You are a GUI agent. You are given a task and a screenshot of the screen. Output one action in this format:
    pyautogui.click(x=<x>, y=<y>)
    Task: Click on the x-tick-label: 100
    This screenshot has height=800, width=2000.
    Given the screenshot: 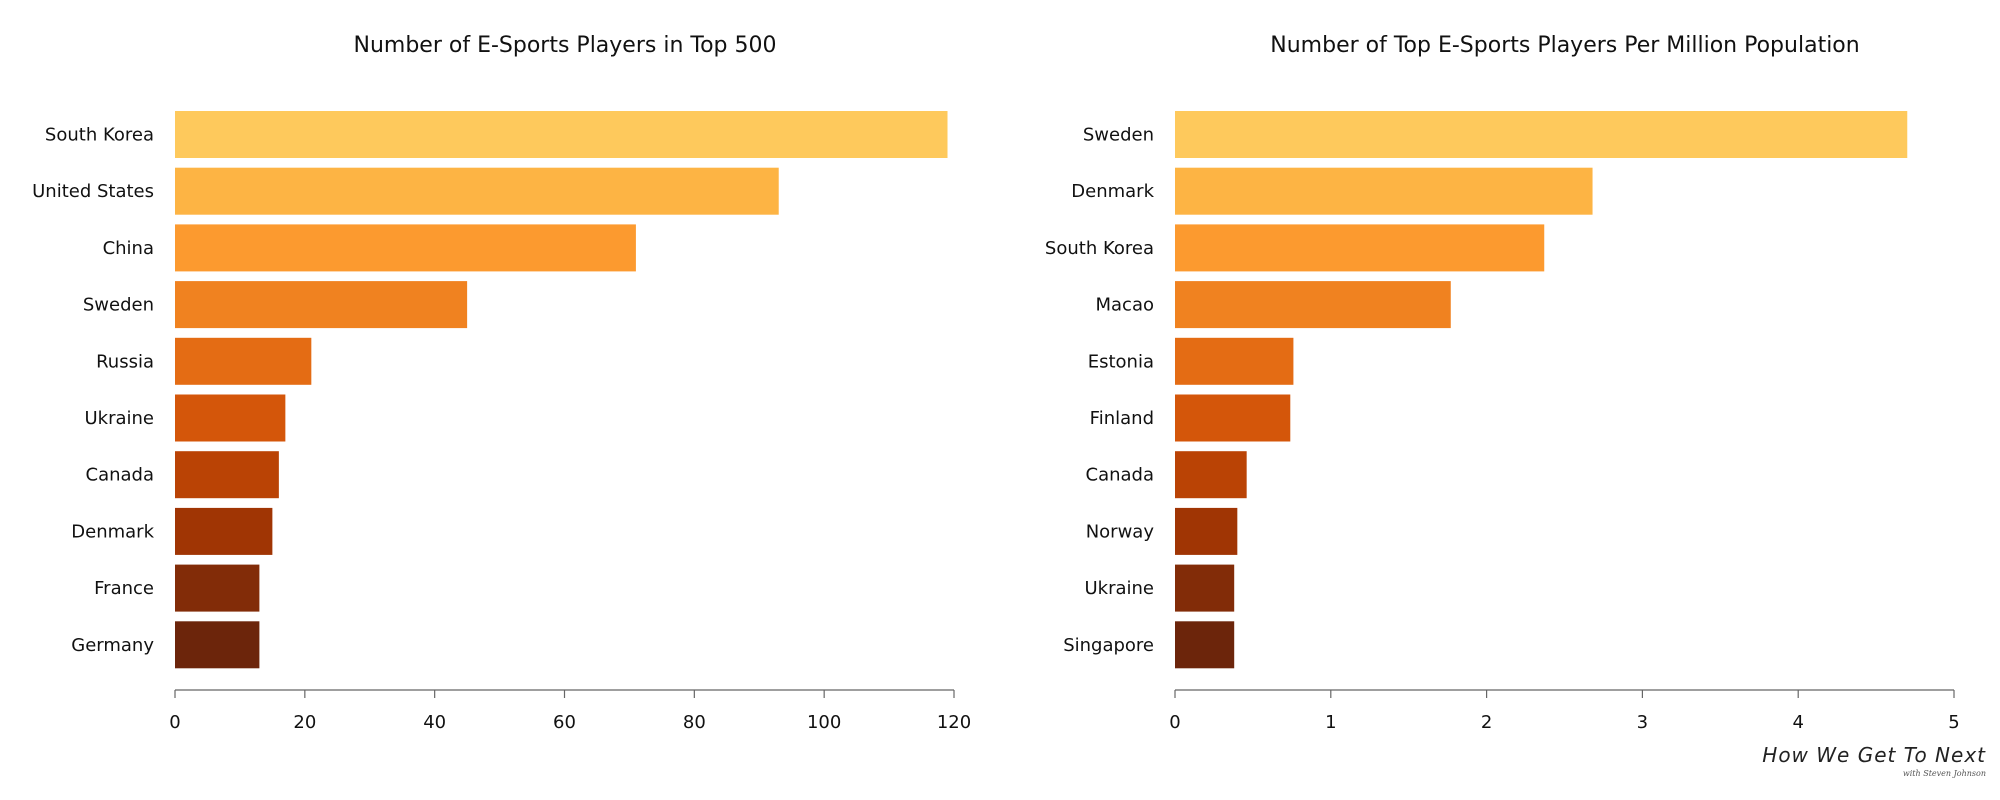 What is the action you would take?
    pyautogui.click(x=824, y=722)
    